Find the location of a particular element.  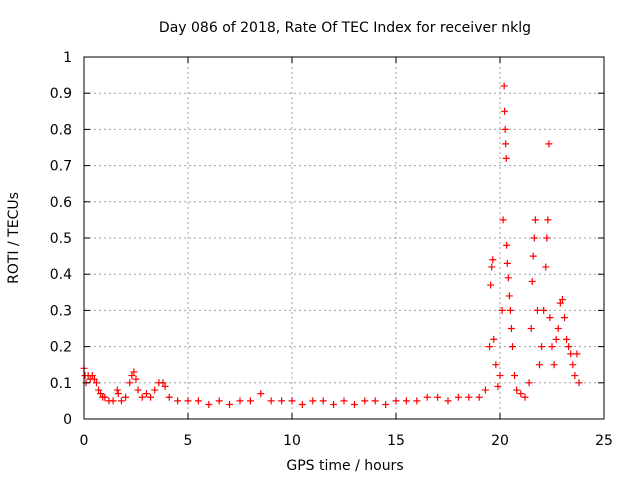

x-tick-label: 15 is located at coordinates (396, 441).